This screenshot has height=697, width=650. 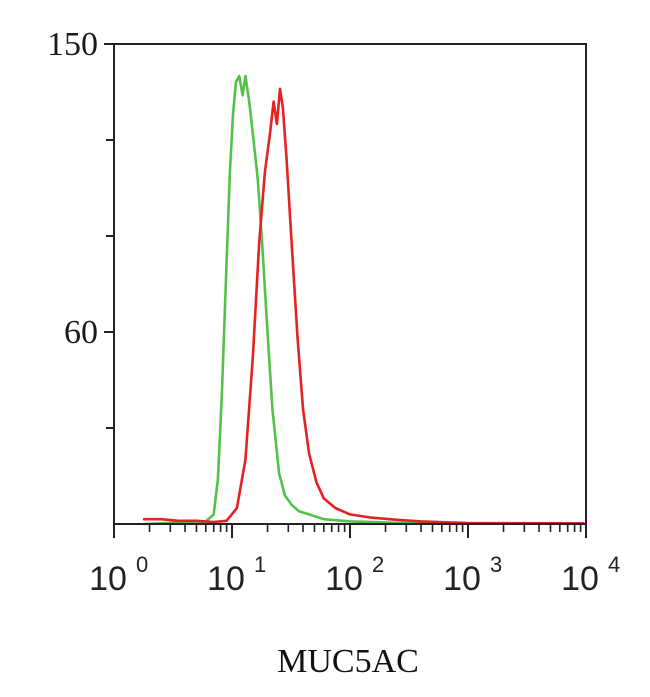 What do you see at coordinates (496, 564) in the screenshot?
I see `x-tick-exponent: 3` at bounding box center [496, 564].